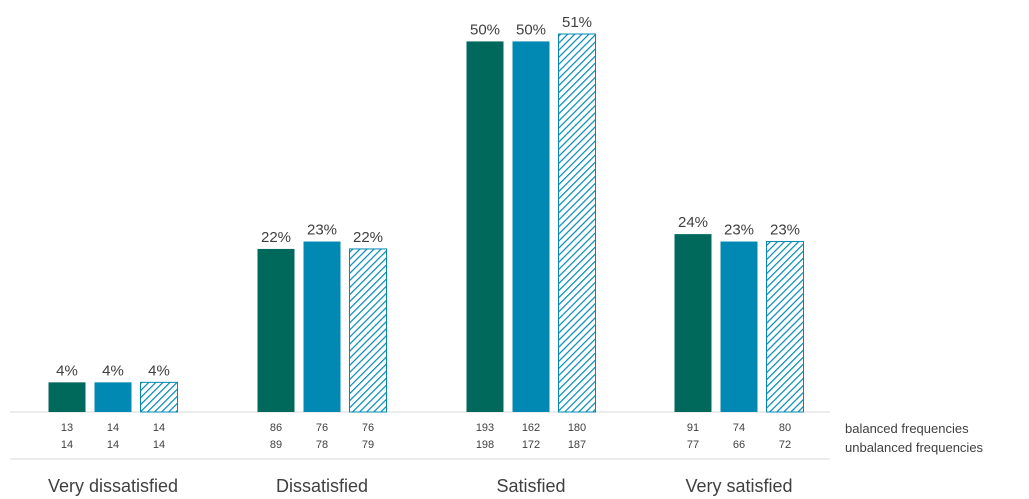  What do you see at coordinates (693, 222) in the screenshot?
I see `data-label: 24%` at bounding box center [693, 222].